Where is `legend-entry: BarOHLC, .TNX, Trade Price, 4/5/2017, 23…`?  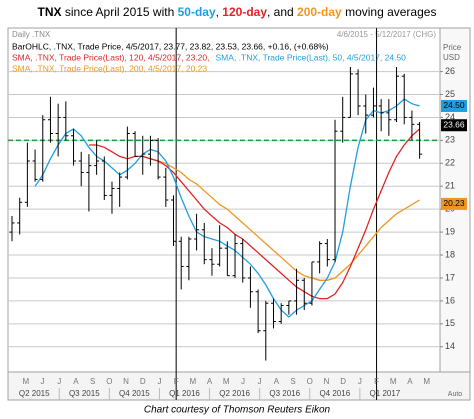
legend-entry: BarOHLC, .TNX, Trade Price, 4/5/2017, 23… is located at coordinates (170, 46).